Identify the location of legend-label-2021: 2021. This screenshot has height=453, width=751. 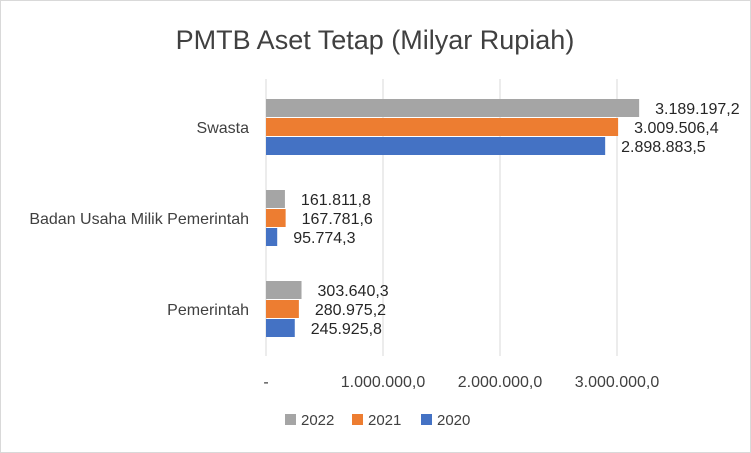
(384, 420).